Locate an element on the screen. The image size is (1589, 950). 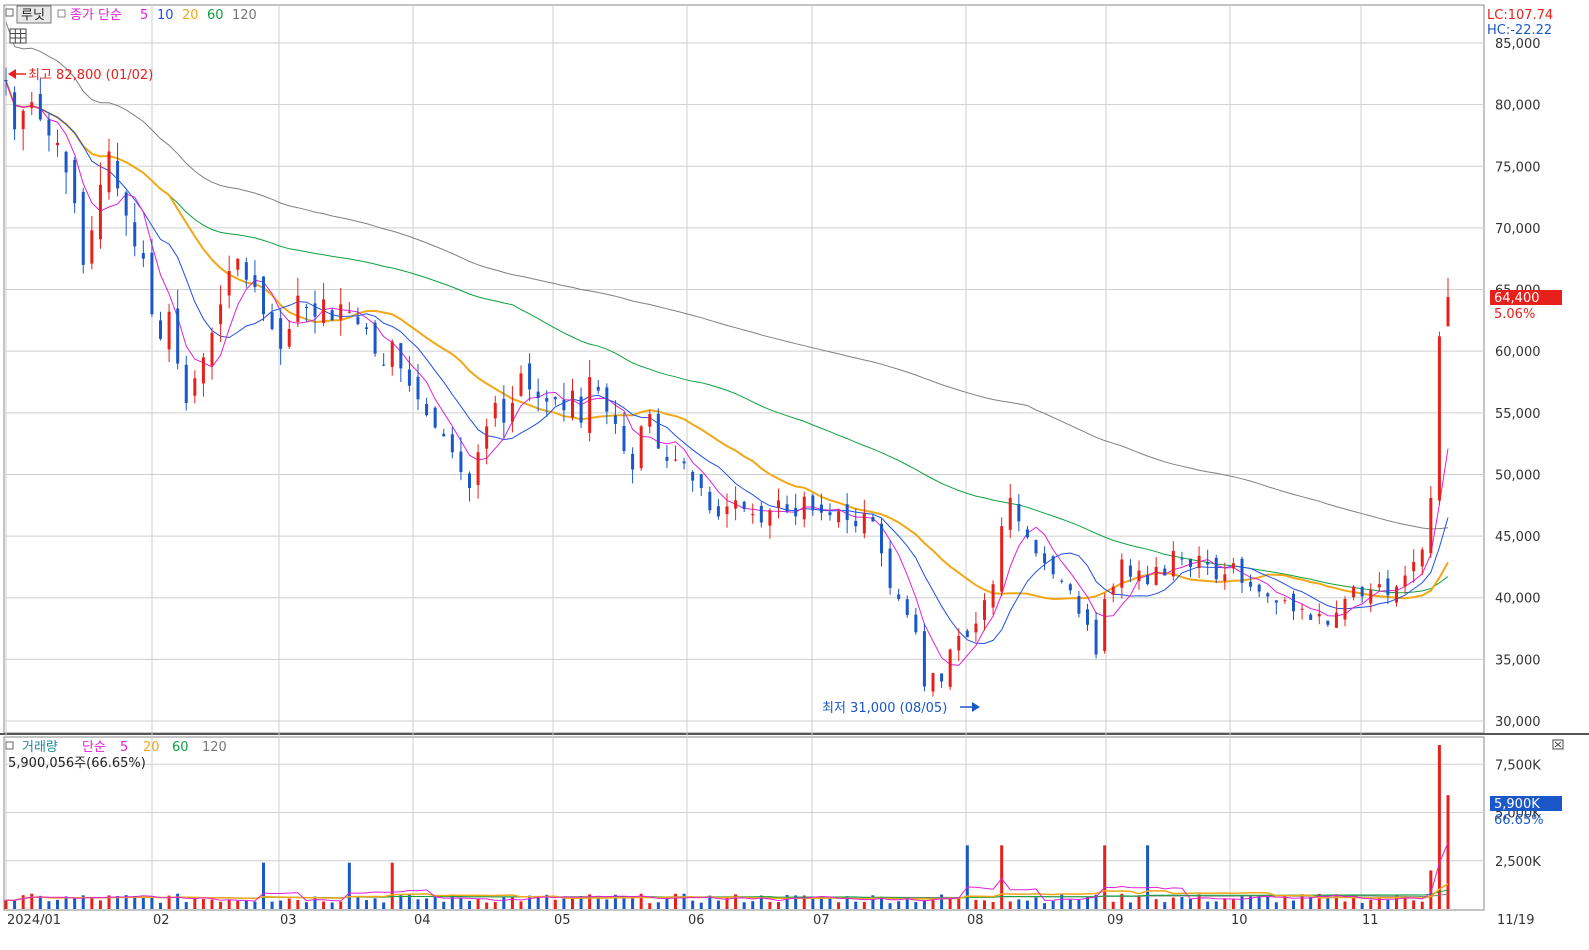
volume-ma20-legend: 20 is located at coordinates (151, 747).